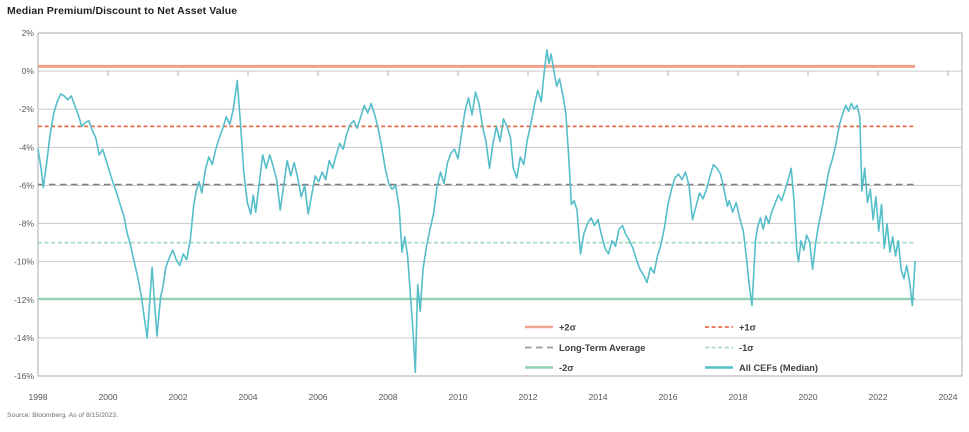 The image size is (969, 432). What do you see at coordinates (746, 348) in the screenshot?
I see `legend-label-minus-1-sigma: -1σ` at bounding box center [746, 348].